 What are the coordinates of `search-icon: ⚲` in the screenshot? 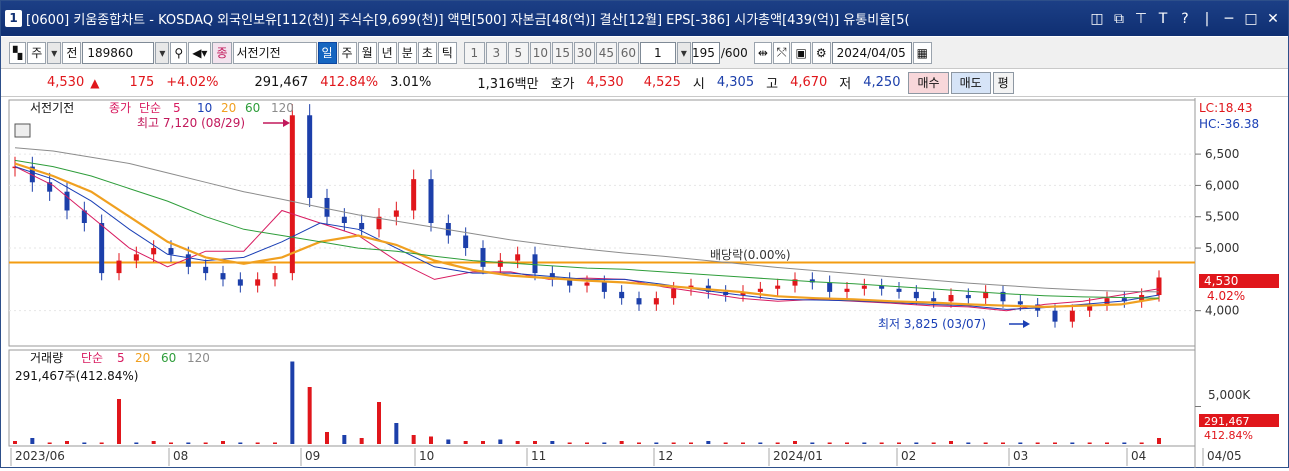 It's located at (179, 52).